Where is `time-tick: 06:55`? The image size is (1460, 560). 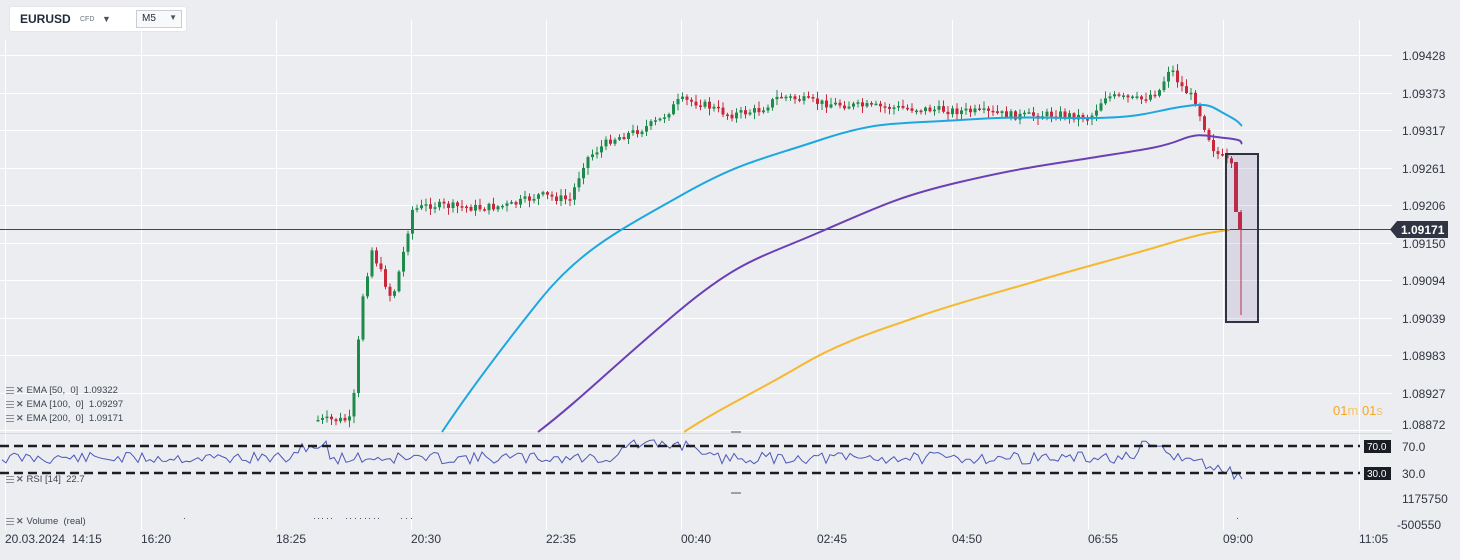 time-tick: 06:55 is located at coordinates (1103, 539).